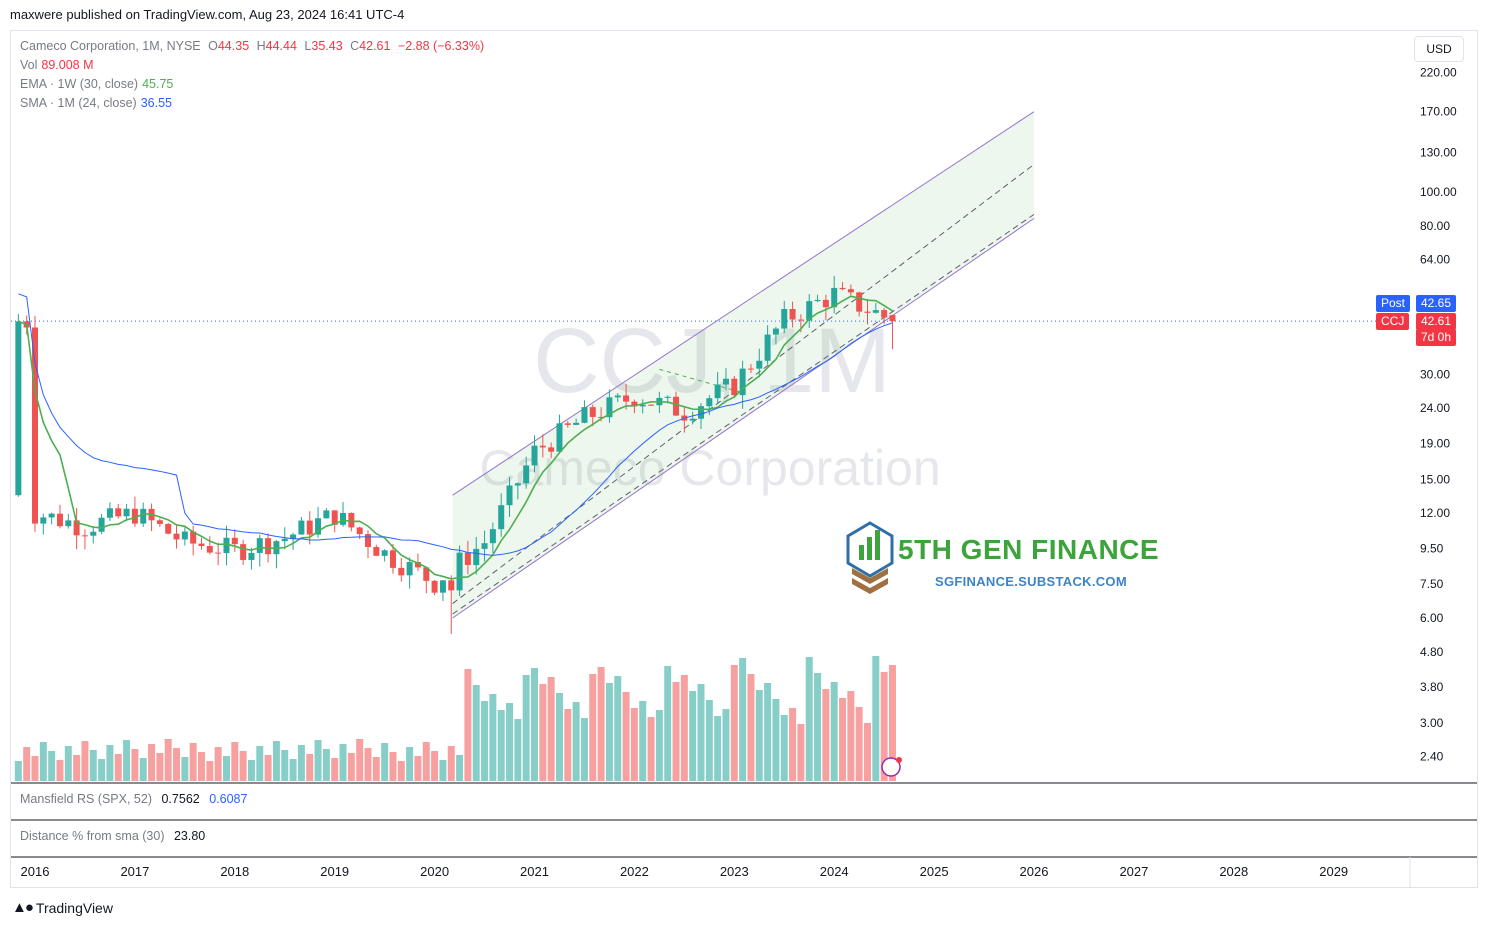 The image size is (1489, 927). Describe the element at coordinates (712, 361) in the screenshot. I see `watermark-ticker: CCJ, 1M` at that location.